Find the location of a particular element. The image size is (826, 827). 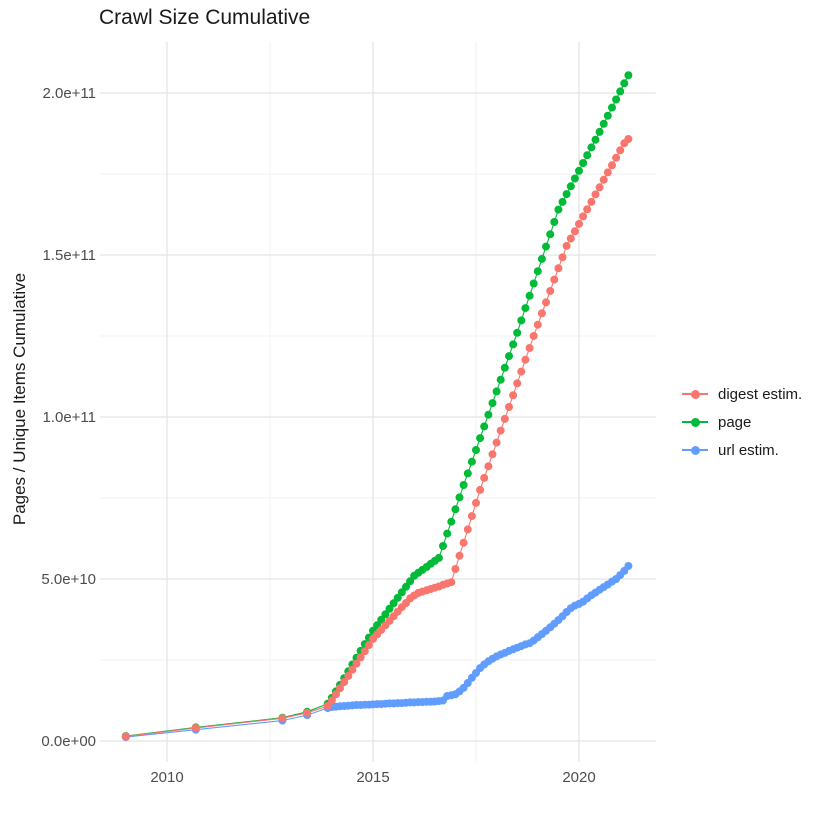

legend-entry-url: url estim. is located at coordinates (742, 450).